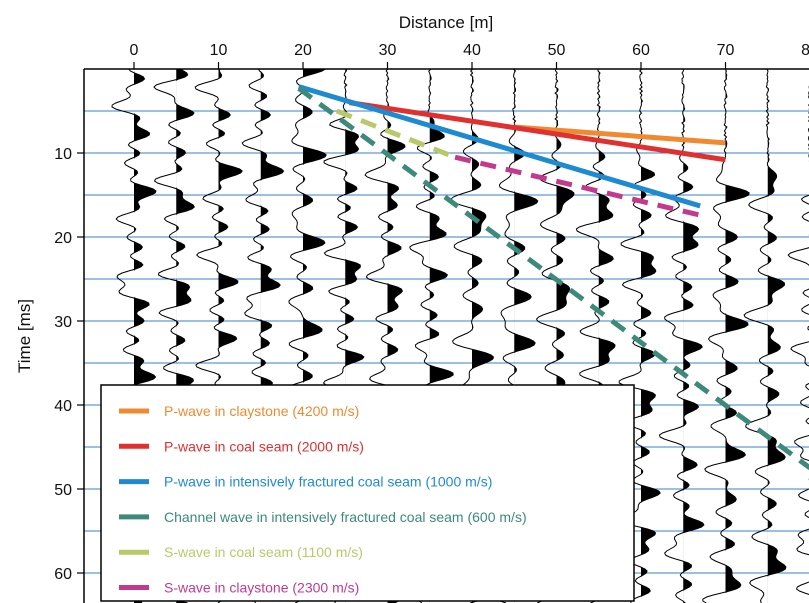 The height and width of the screenshot is (603, 809). I want to click on y-tick-label: 30, so click(63, 322).